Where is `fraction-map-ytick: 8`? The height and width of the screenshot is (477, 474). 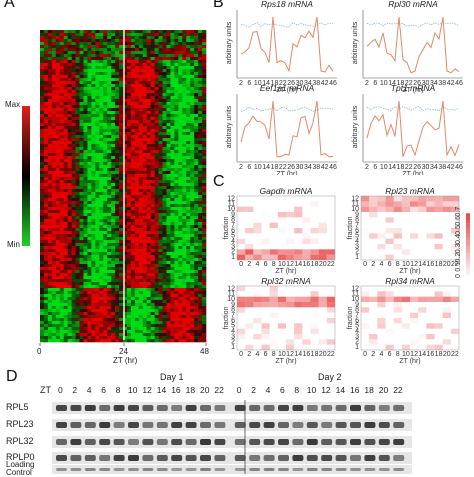
fraction-map-ytick: 8 is located at coordinates (357, 310).